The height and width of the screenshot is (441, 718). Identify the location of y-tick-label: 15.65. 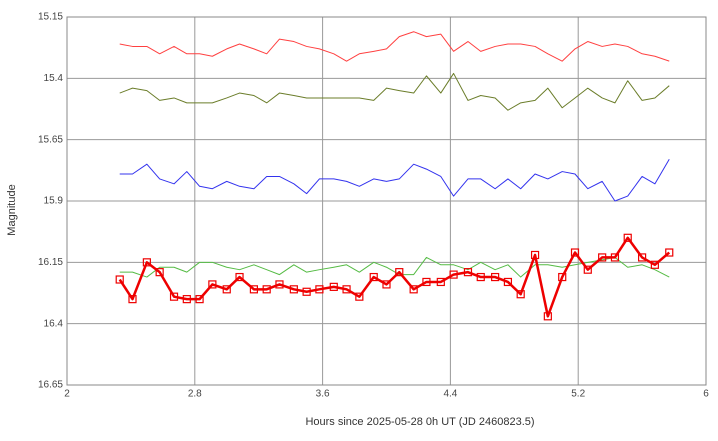
(50, 139).